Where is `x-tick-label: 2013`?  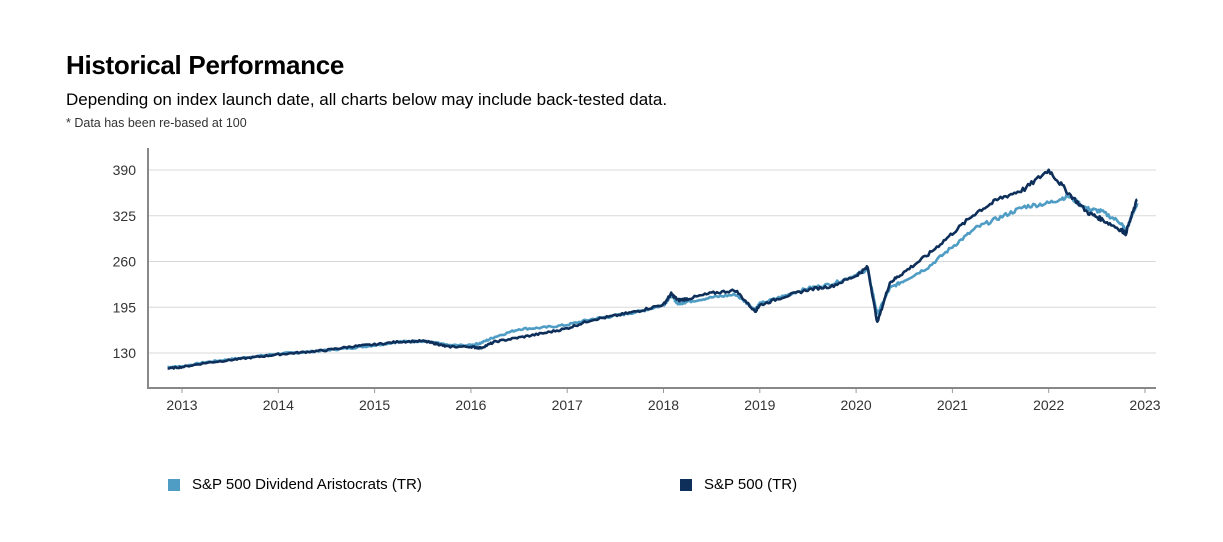 x-tick-label: 2013 is located at coordinates (181, 405).